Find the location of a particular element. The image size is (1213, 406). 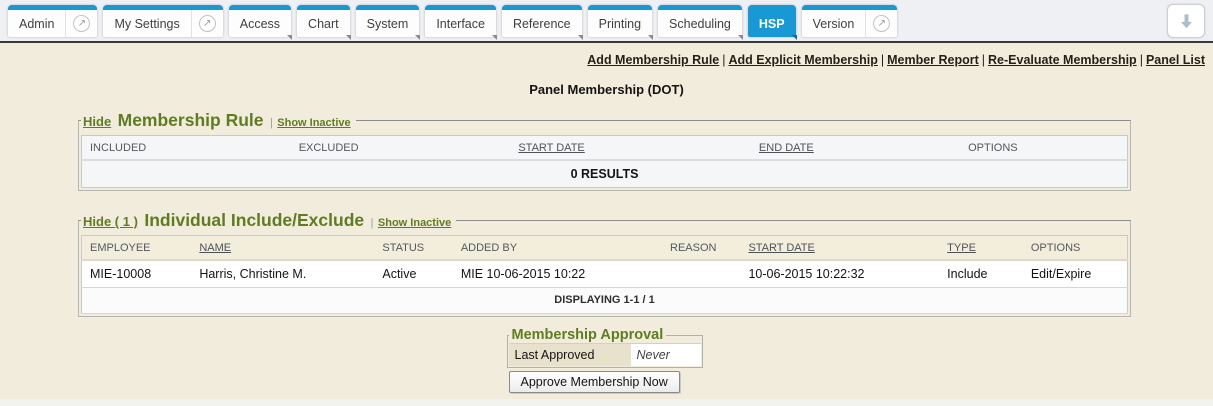

membership-approval-section: Membership Approval Last Approved Never is located at coordinates (604, 347).